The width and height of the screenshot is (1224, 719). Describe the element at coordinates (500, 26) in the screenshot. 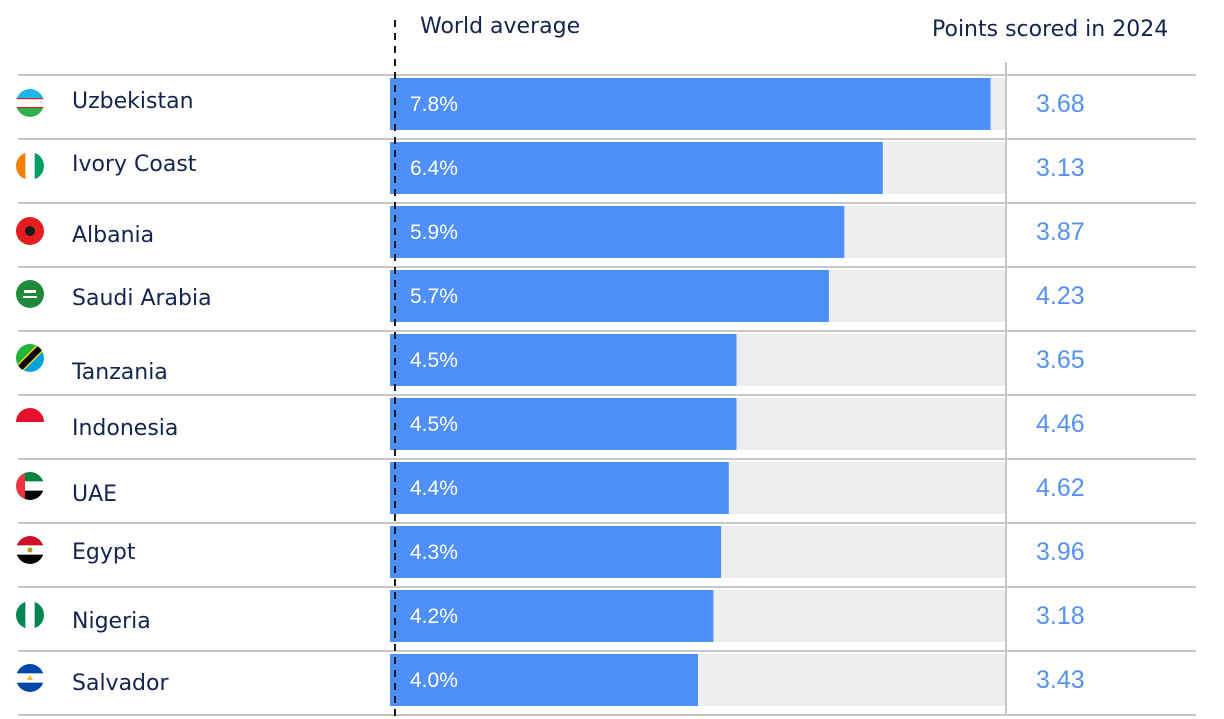

I see `world-average-header: World average` at that location.